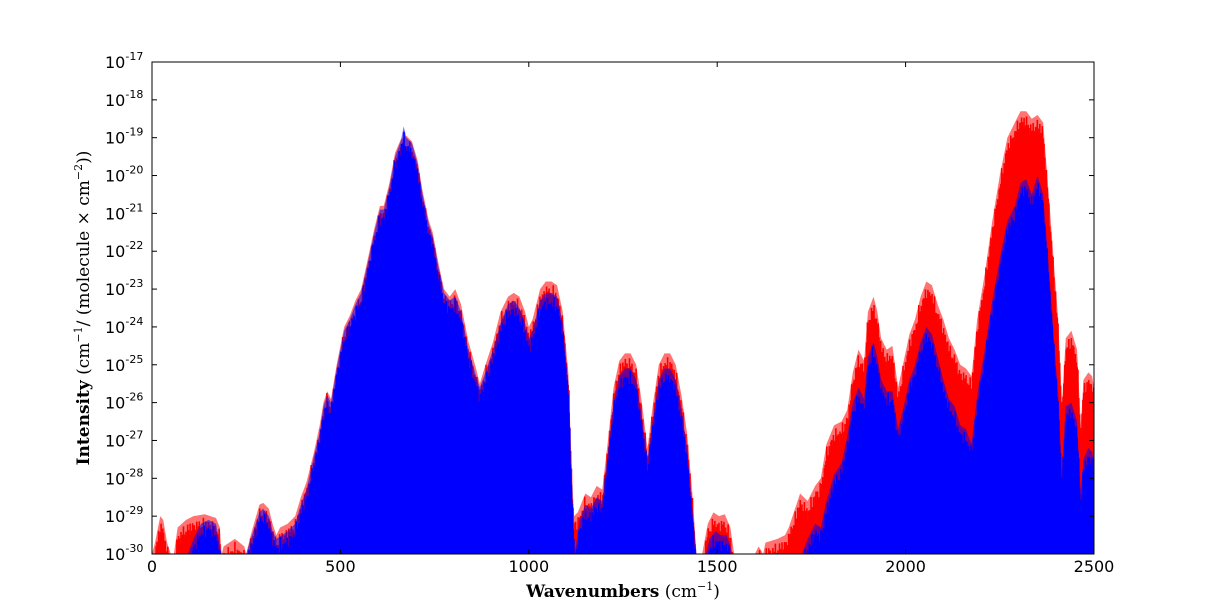  What do you see at coordinates (124, 364) in the screenshot?
I see `y-tick-label: 10-25` at bounding box center [124, 364].